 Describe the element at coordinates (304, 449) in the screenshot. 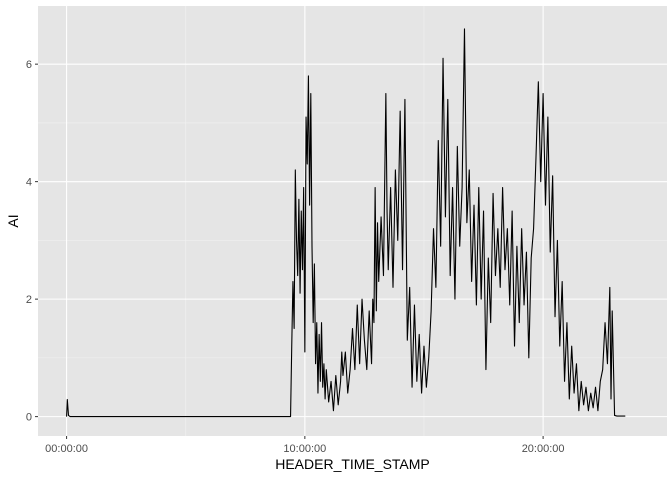

I see `x-tick-label: 10:00:00` at that location.